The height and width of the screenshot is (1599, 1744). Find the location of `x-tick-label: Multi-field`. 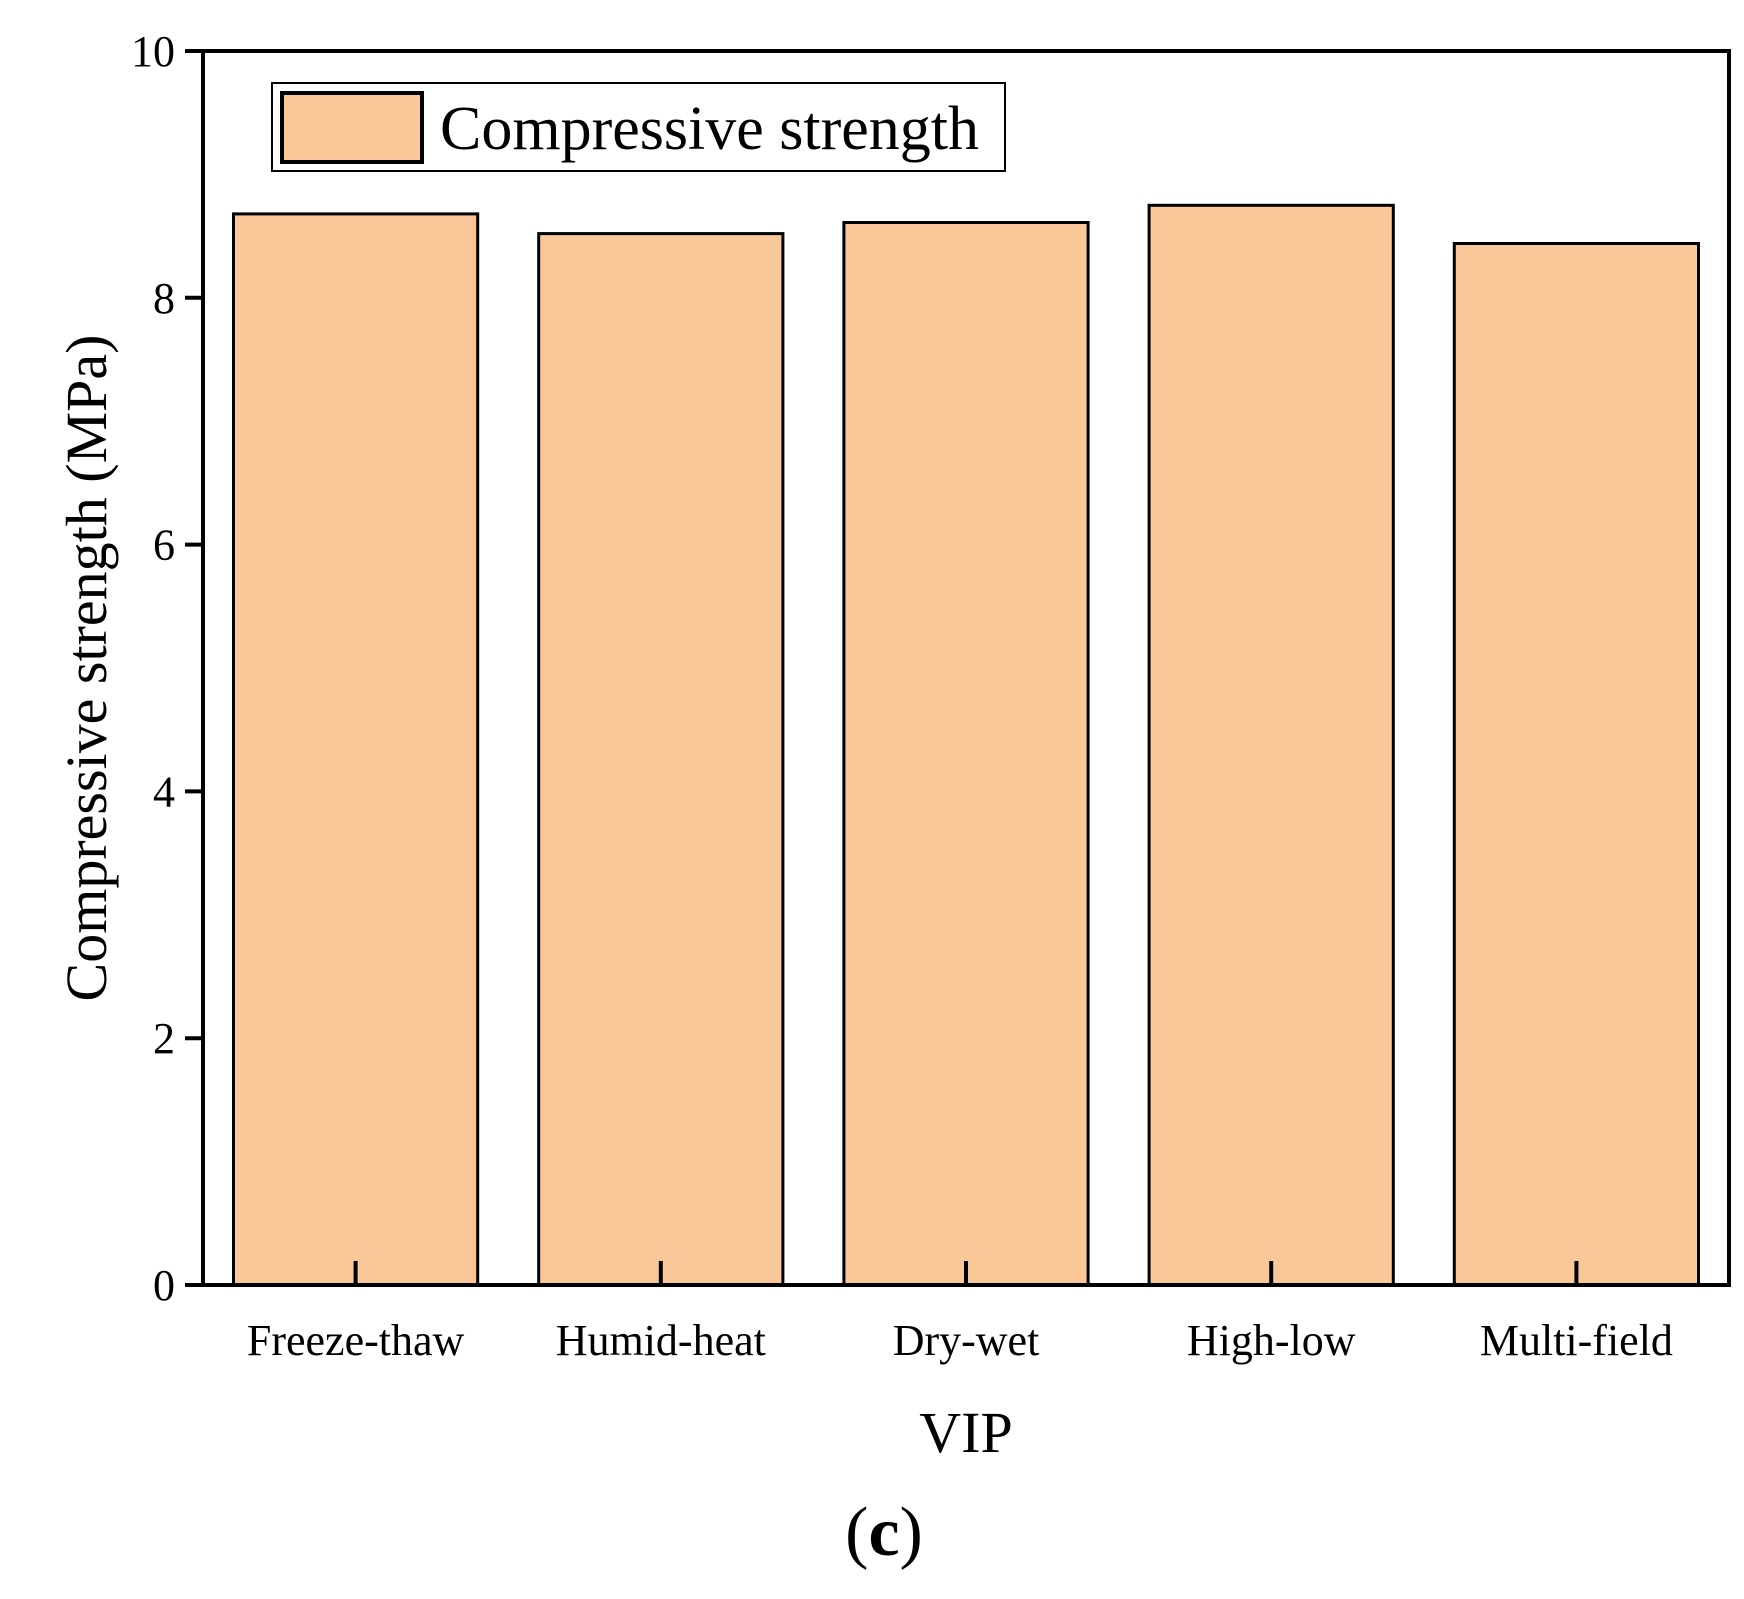

x-tick-label: Multi-field is located at coordinates (1576, 1340).